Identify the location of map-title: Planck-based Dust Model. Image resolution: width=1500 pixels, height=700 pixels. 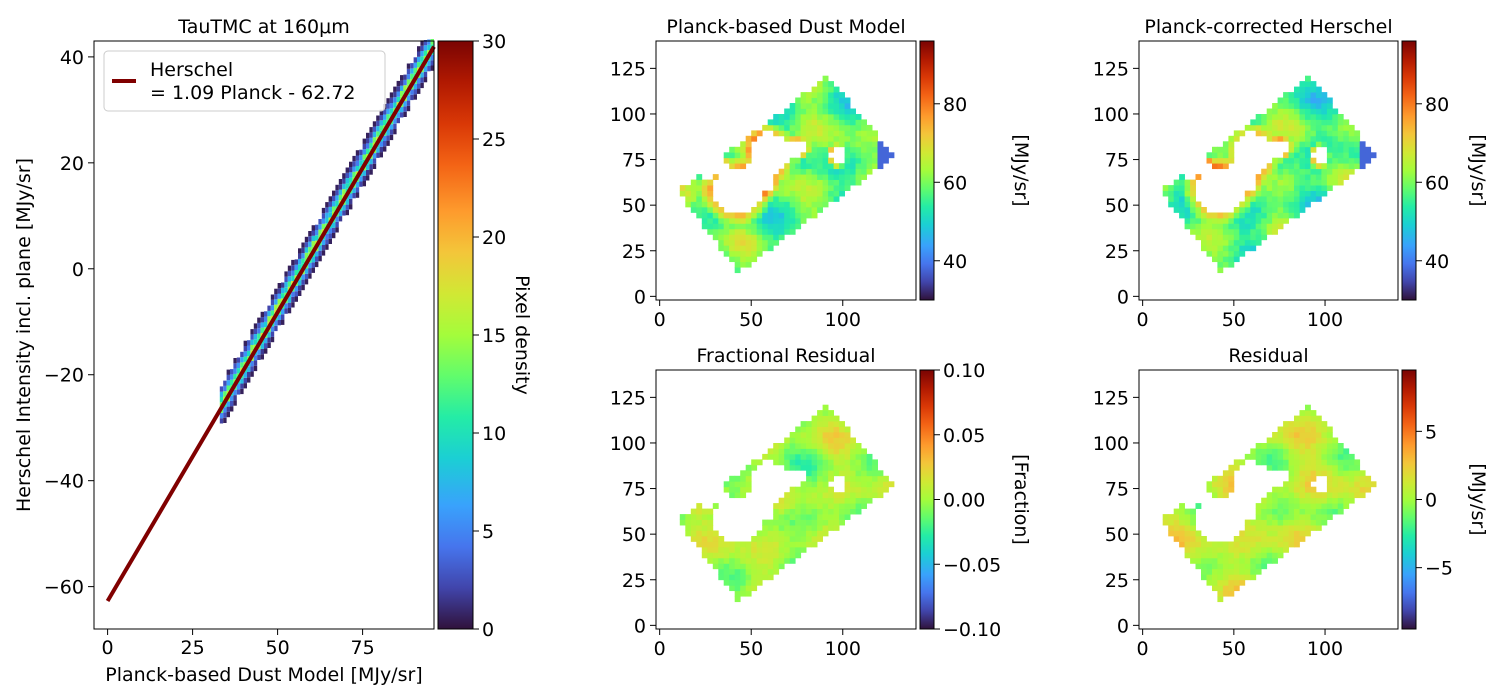
(785, 27).